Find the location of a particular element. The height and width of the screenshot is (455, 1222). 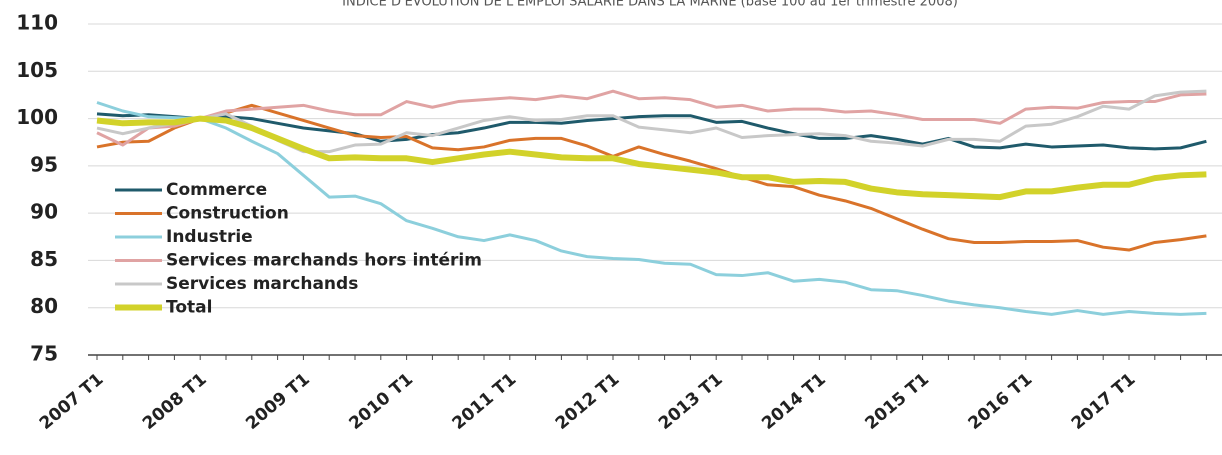

y-tick-label: 75 is located at coordinates (44, 354).